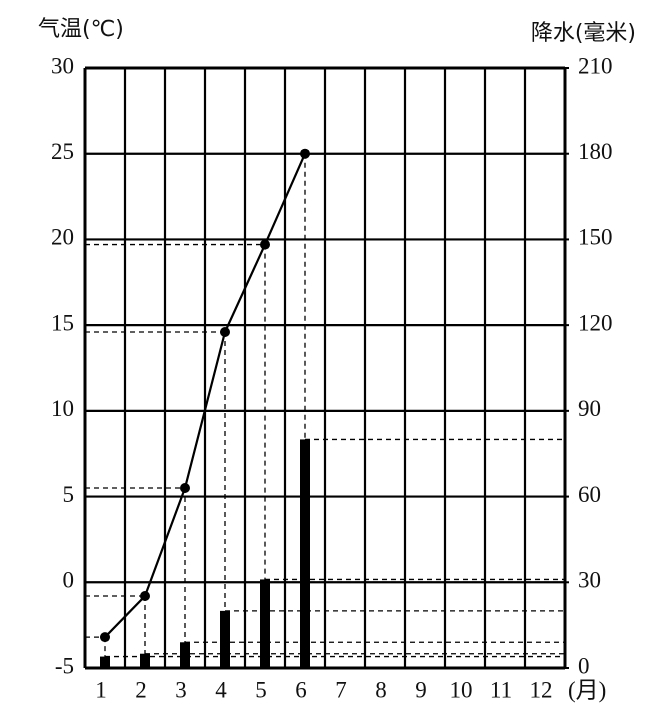 The height and width of the screenshot is (717, 651). What do you see at coordinates (501, 689) in the screenshot?
I see `x-tick-label: 11` at bounding box center [501, 689].